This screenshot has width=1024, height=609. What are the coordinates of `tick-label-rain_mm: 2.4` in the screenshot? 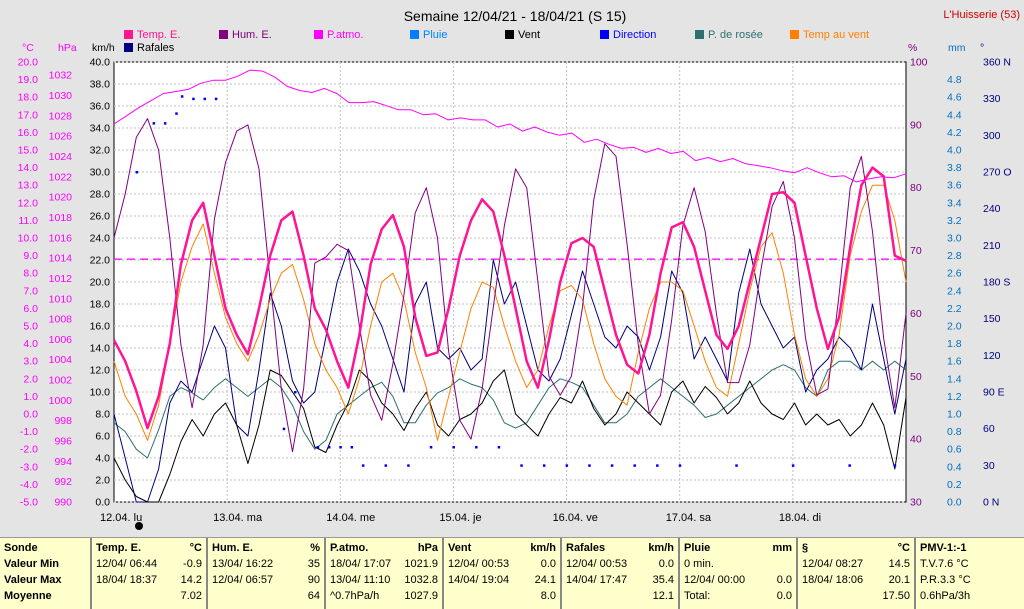 It's located at (954, 291).